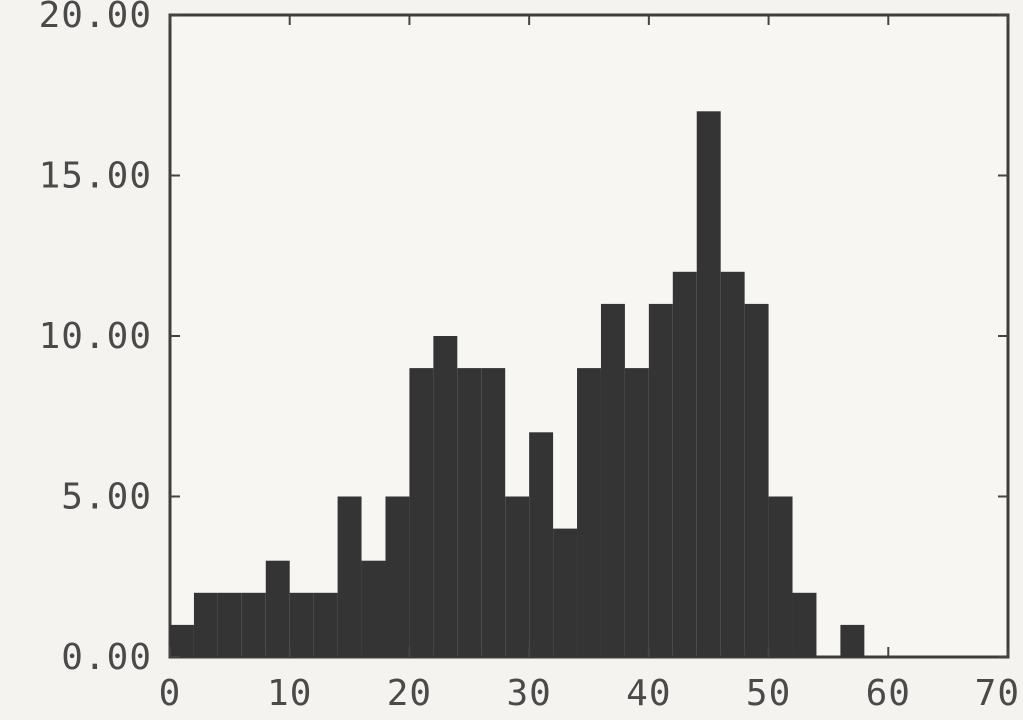 The image size is (1023, 720). I want to click on y-tick-label: 10.00, so click(95, 336).